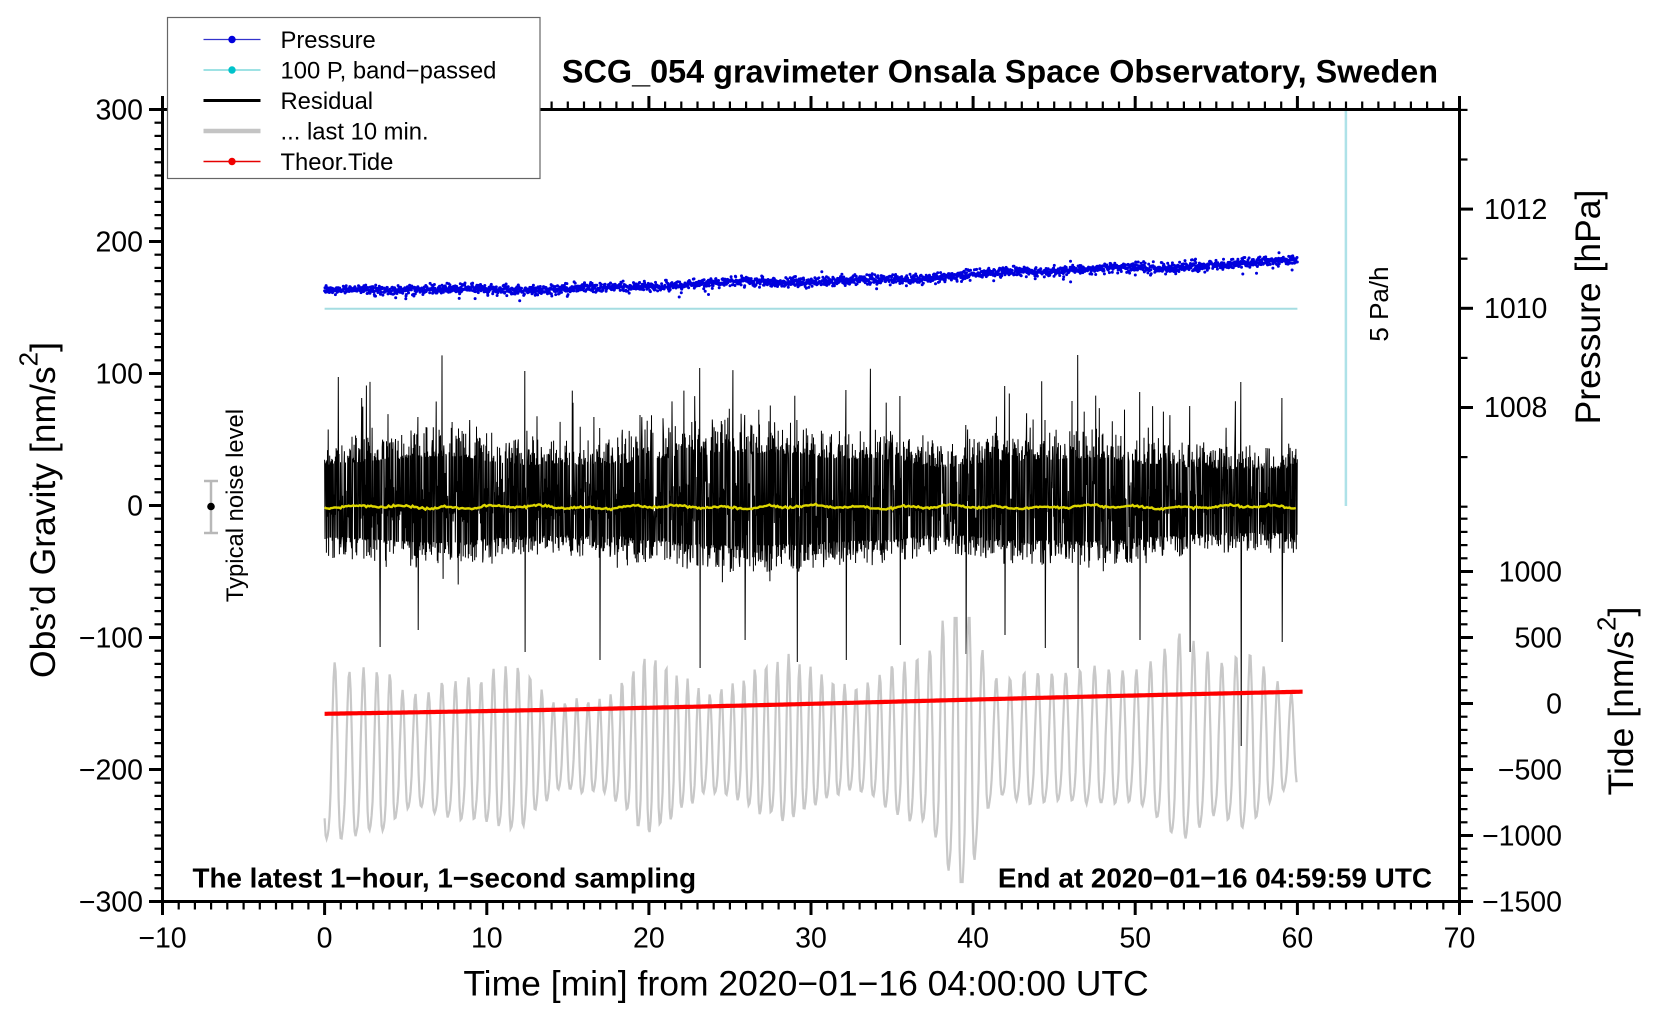 The image size is (1660, 1020). I want to click on svg-text: 50, so click(1135, 939).